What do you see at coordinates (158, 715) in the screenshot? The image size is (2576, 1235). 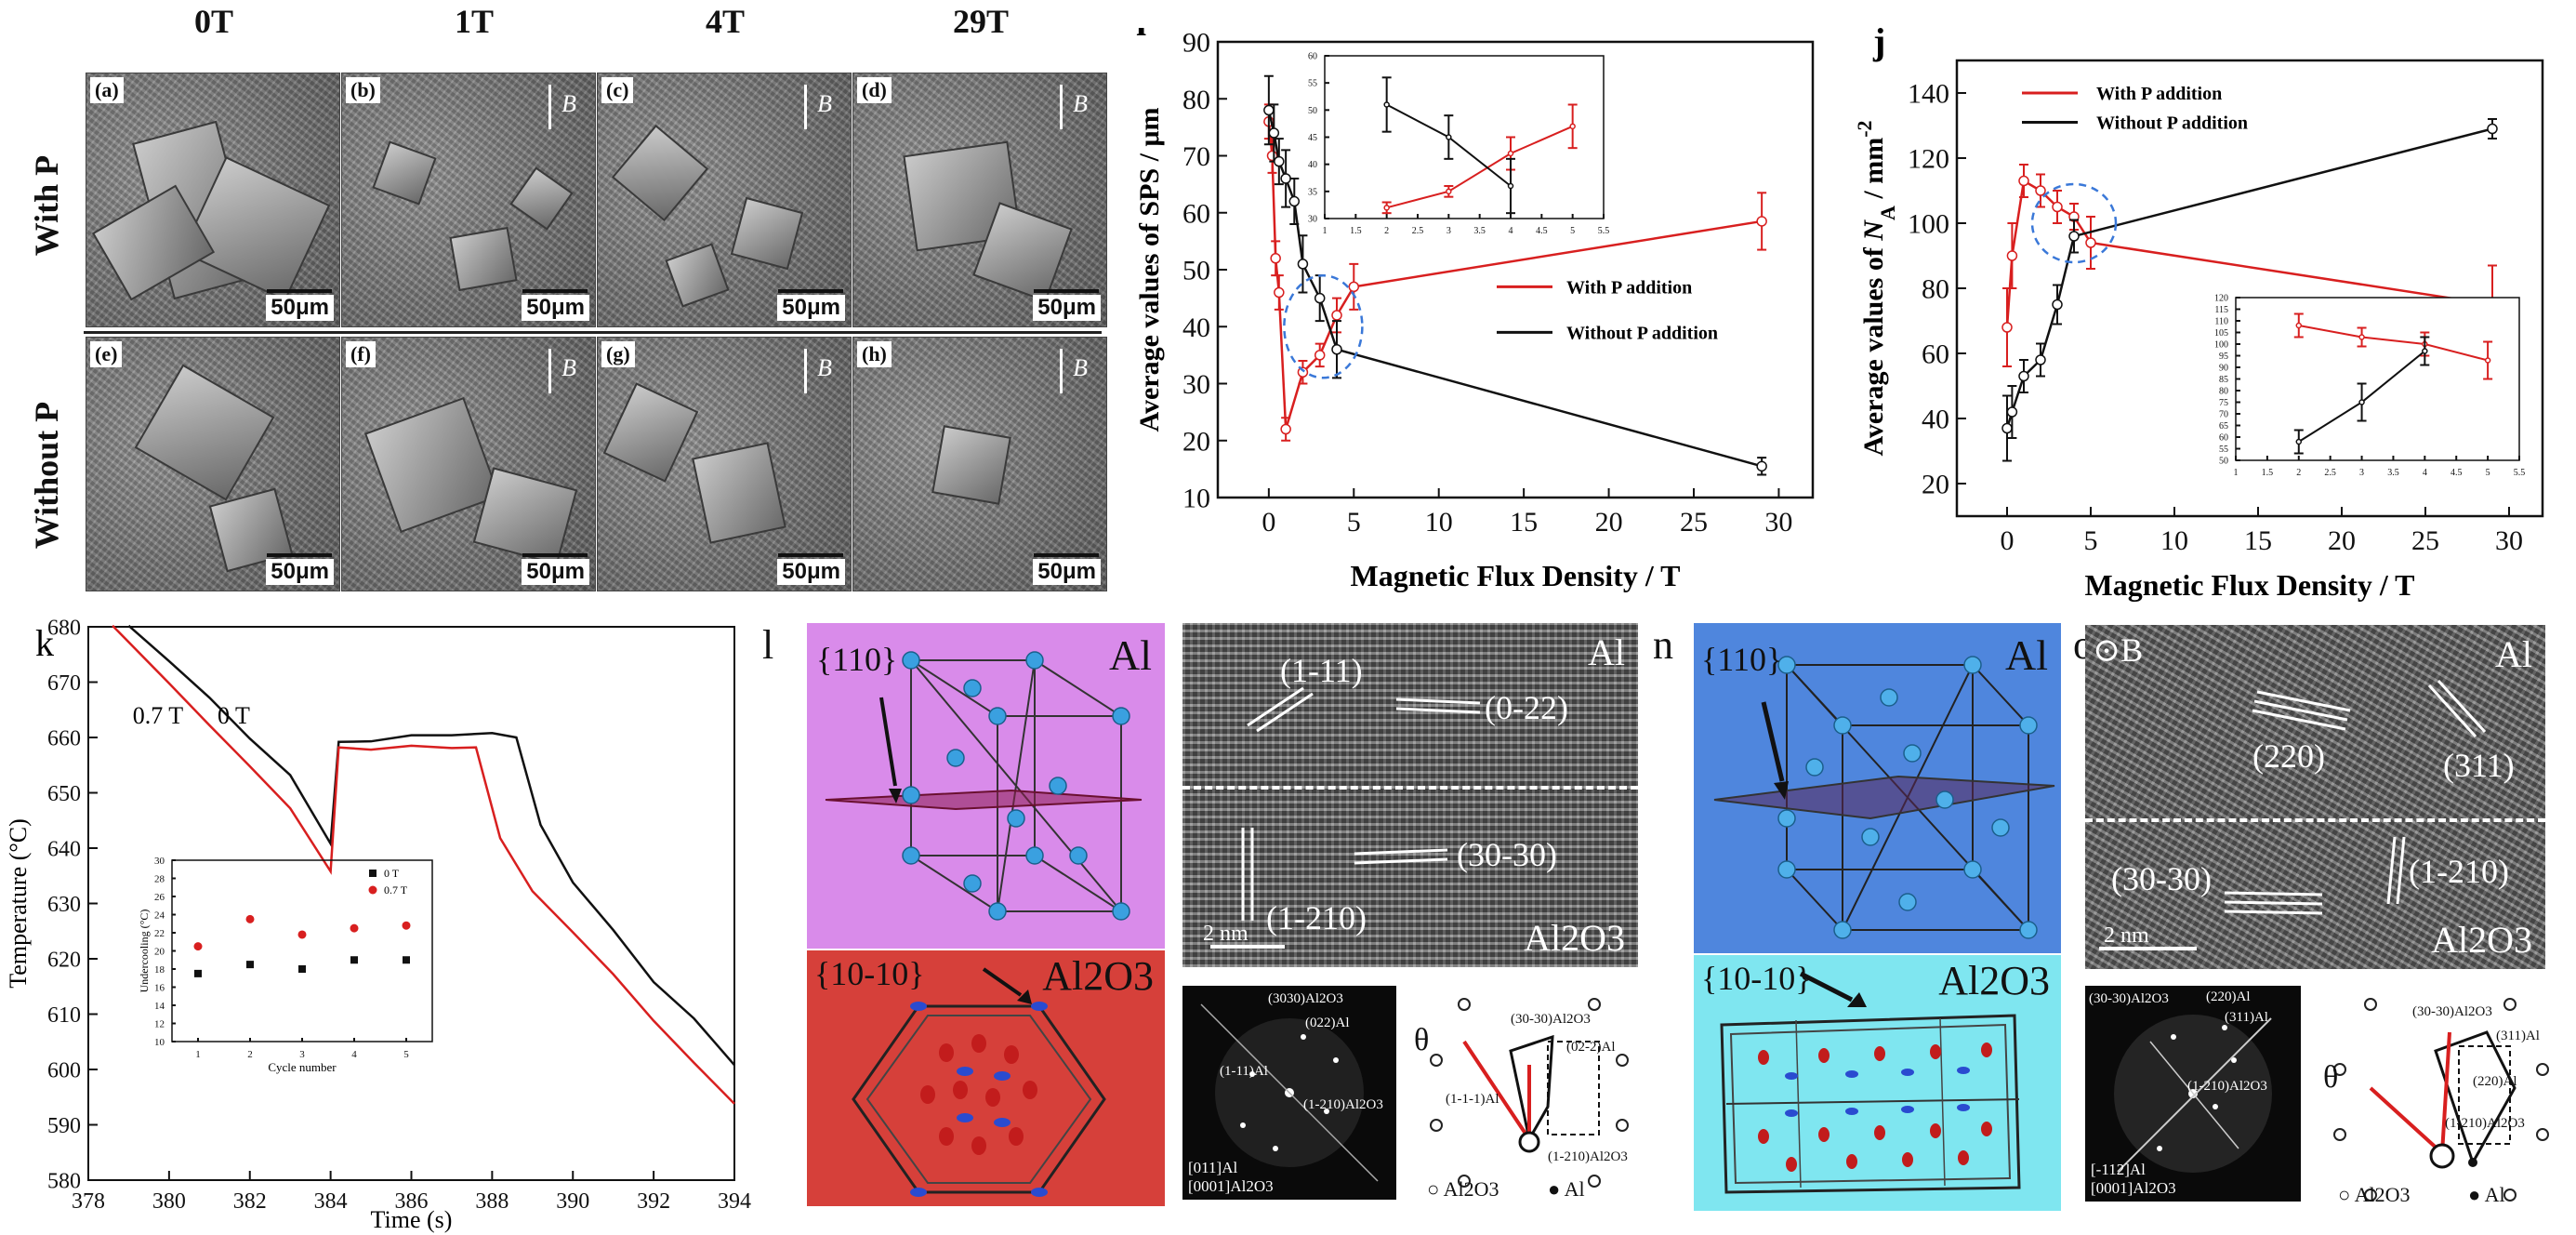 I see `annotation-0.7T-k: 0.7 T` at bounding box center [158, 715].